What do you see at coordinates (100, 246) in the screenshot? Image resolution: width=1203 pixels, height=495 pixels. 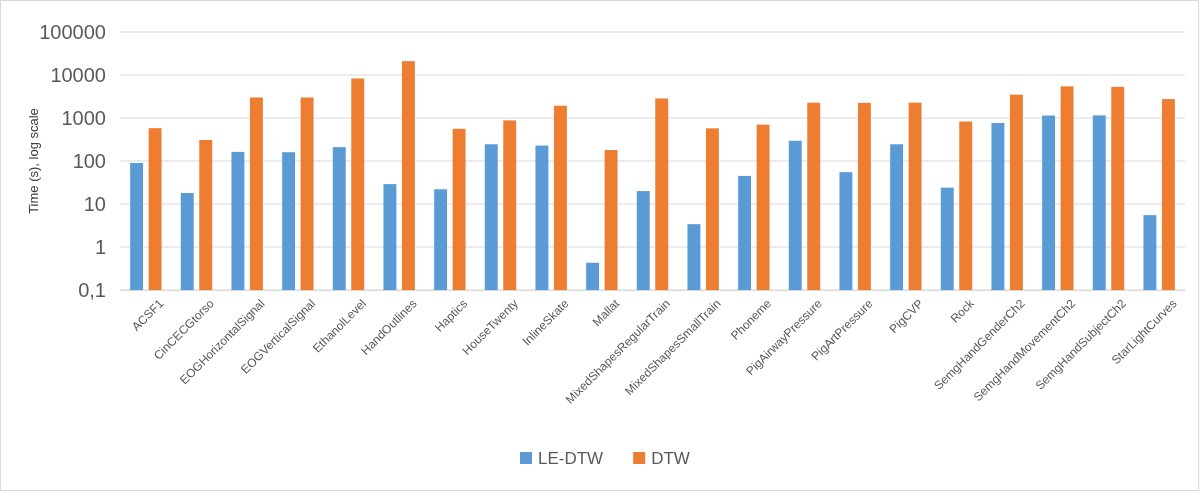 I see `y-tick-label: 1` at bounding box center [100, 246].